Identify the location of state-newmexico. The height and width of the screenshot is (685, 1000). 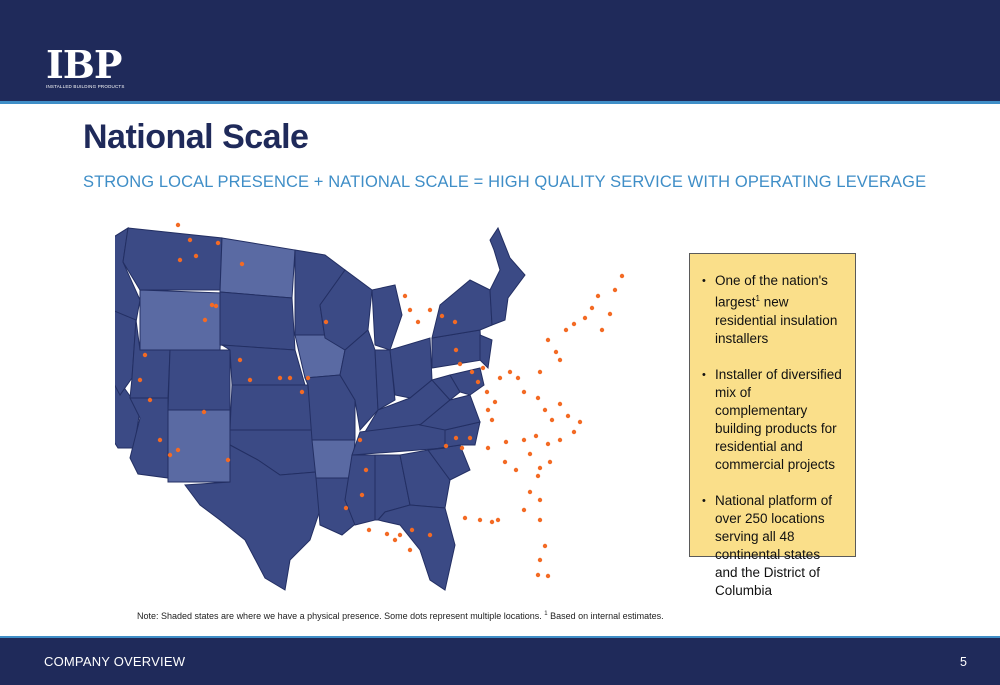
(199, 446).